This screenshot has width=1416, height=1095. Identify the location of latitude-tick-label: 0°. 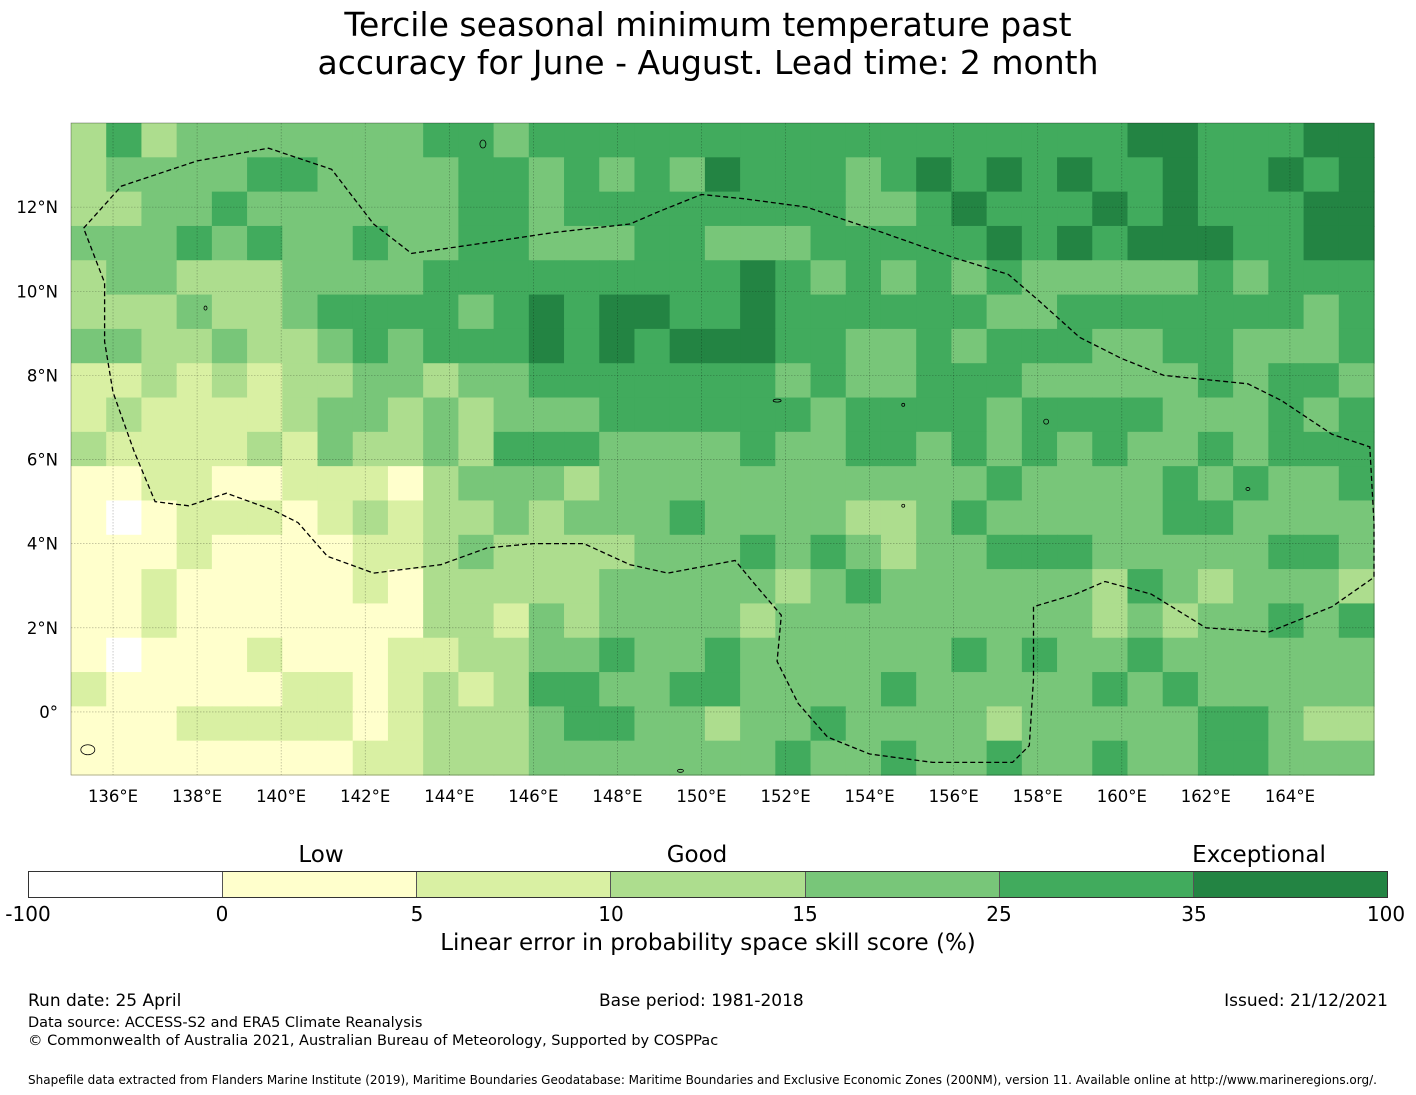
(48, 712).